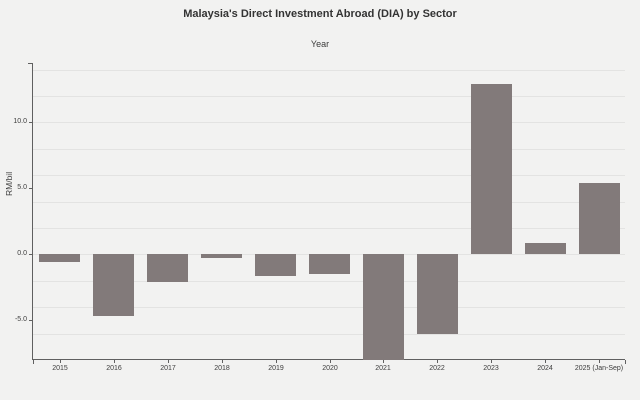  I want to click on y-tick-label-5.0: 5.0, so click(22, 188).